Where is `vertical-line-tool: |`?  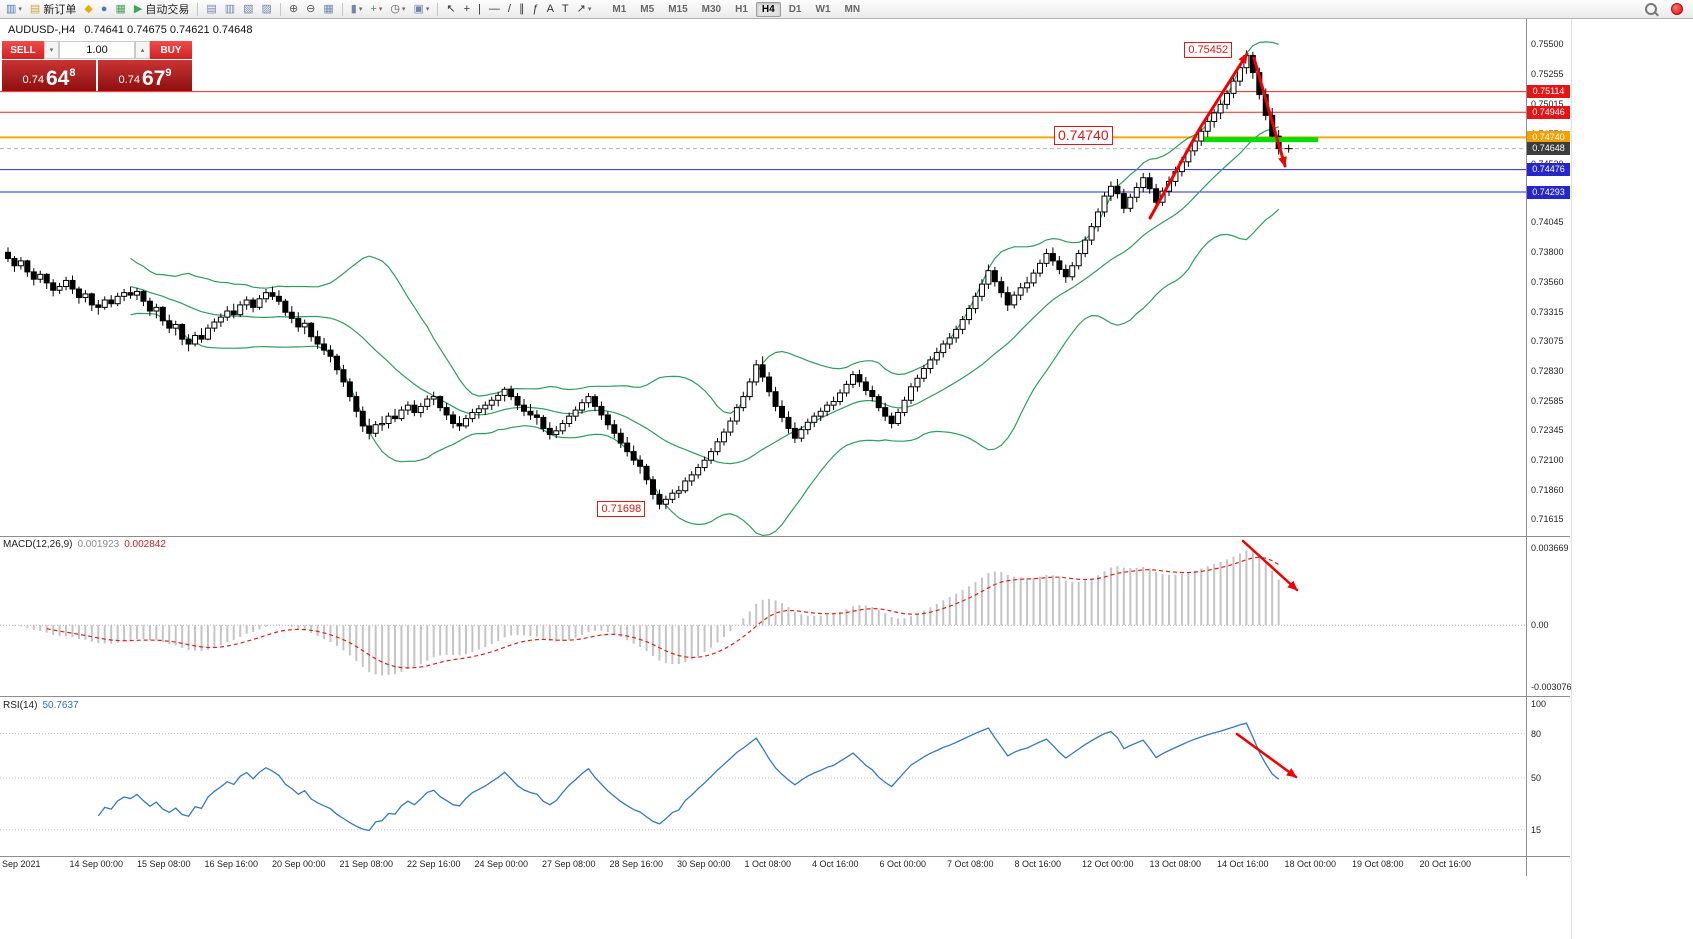 vertical-line-tool: | is located at coordinates (479, 9).